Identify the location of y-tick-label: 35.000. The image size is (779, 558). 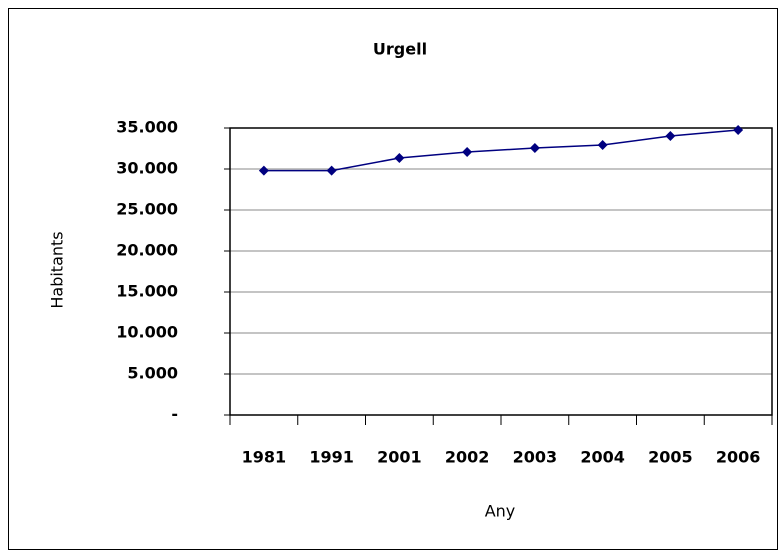
(147, 127).